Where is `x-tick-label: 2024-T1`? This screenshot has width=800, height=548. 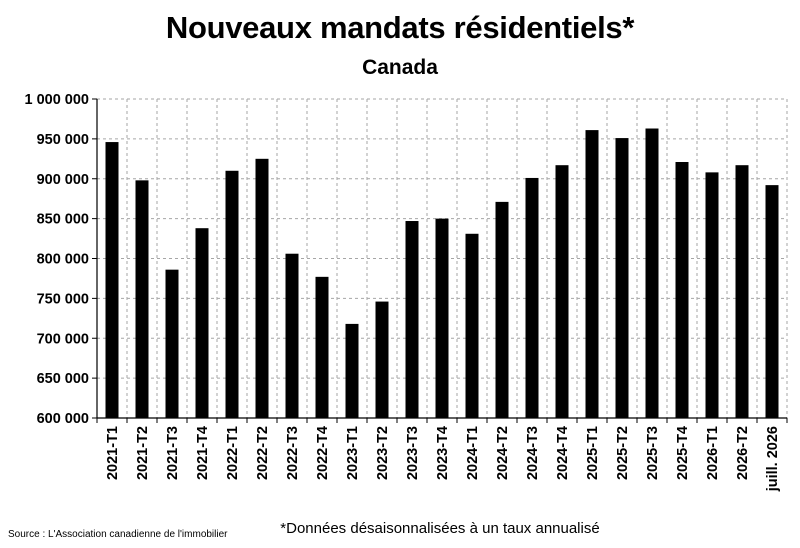 x-tick-label: 2024-T1 is located at coordinates (473, 453).